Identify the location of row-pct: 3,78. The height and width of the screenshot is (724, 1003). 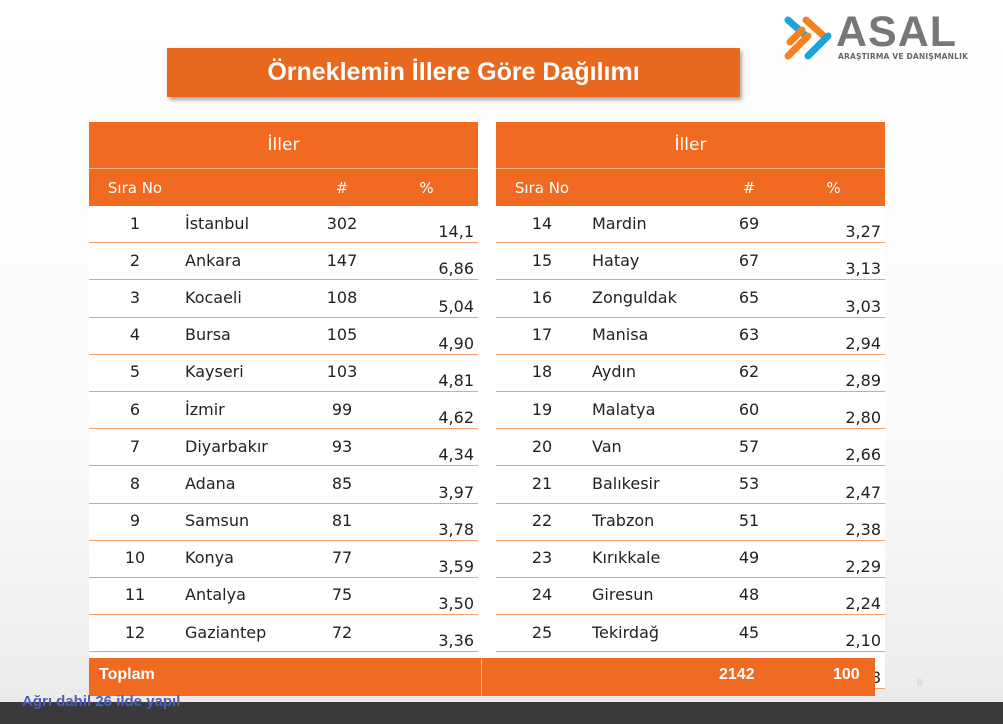
(428, 522).